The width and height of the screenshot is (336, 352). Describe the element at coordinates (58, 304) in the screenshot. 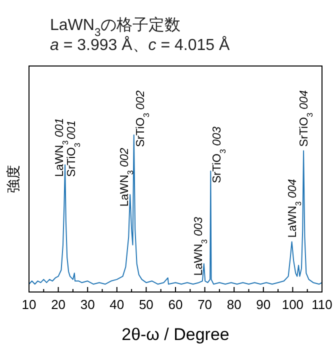

I see `x-tick-label: 20` at that location.